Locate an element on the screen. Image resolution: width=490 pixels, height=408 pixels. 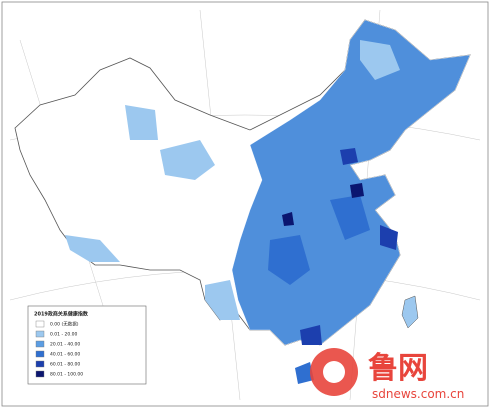
brand: 鲁网 is located at coordinates (398, 368).